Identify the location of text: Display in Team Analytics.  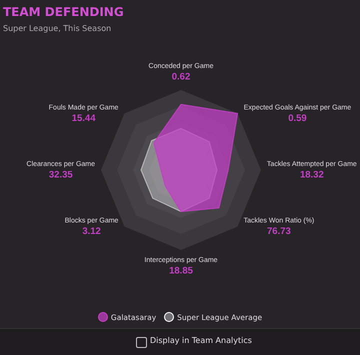
(201, 340).